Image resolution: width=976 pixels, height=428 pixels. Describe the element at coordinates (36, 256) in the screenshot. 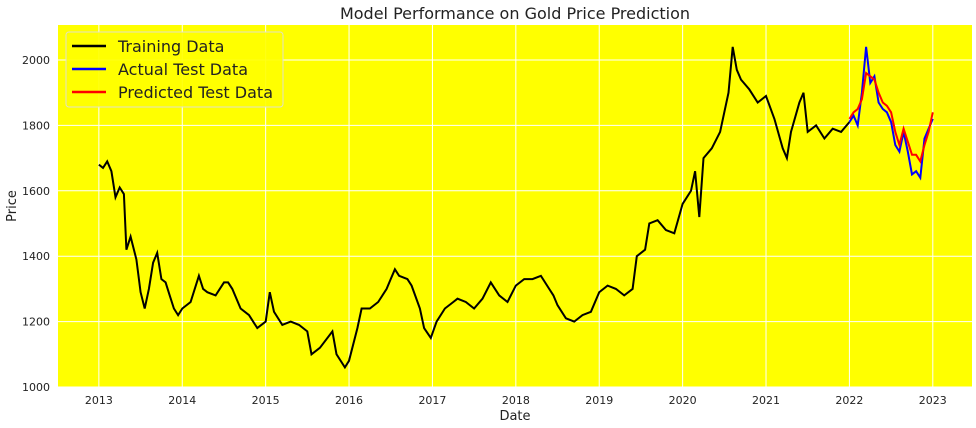

I see `y-tick-label: 1400` at that location.